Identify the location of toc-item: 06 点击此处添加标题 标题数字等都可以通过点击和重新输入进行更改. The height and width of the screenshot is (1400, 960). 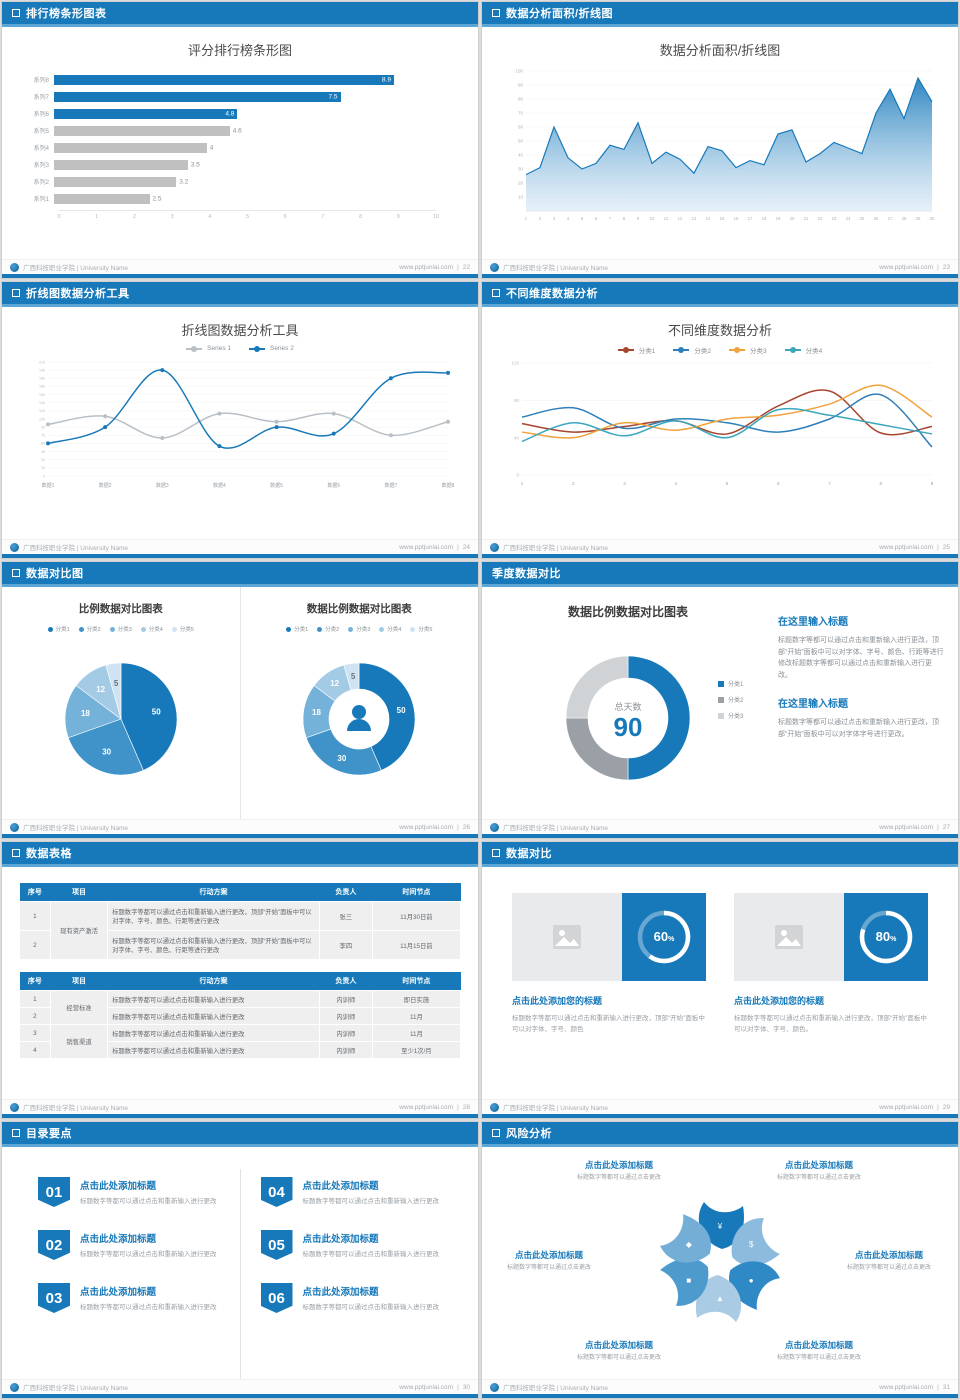
(351, 1298).